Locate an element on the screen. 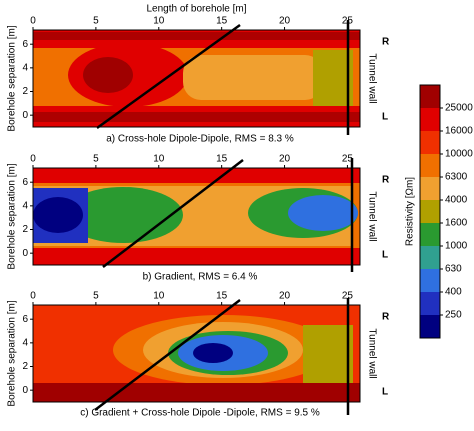 This screenshot has width=474, height=431. colorbar-tick-label: 1000 is located at coordinates (456, 246).